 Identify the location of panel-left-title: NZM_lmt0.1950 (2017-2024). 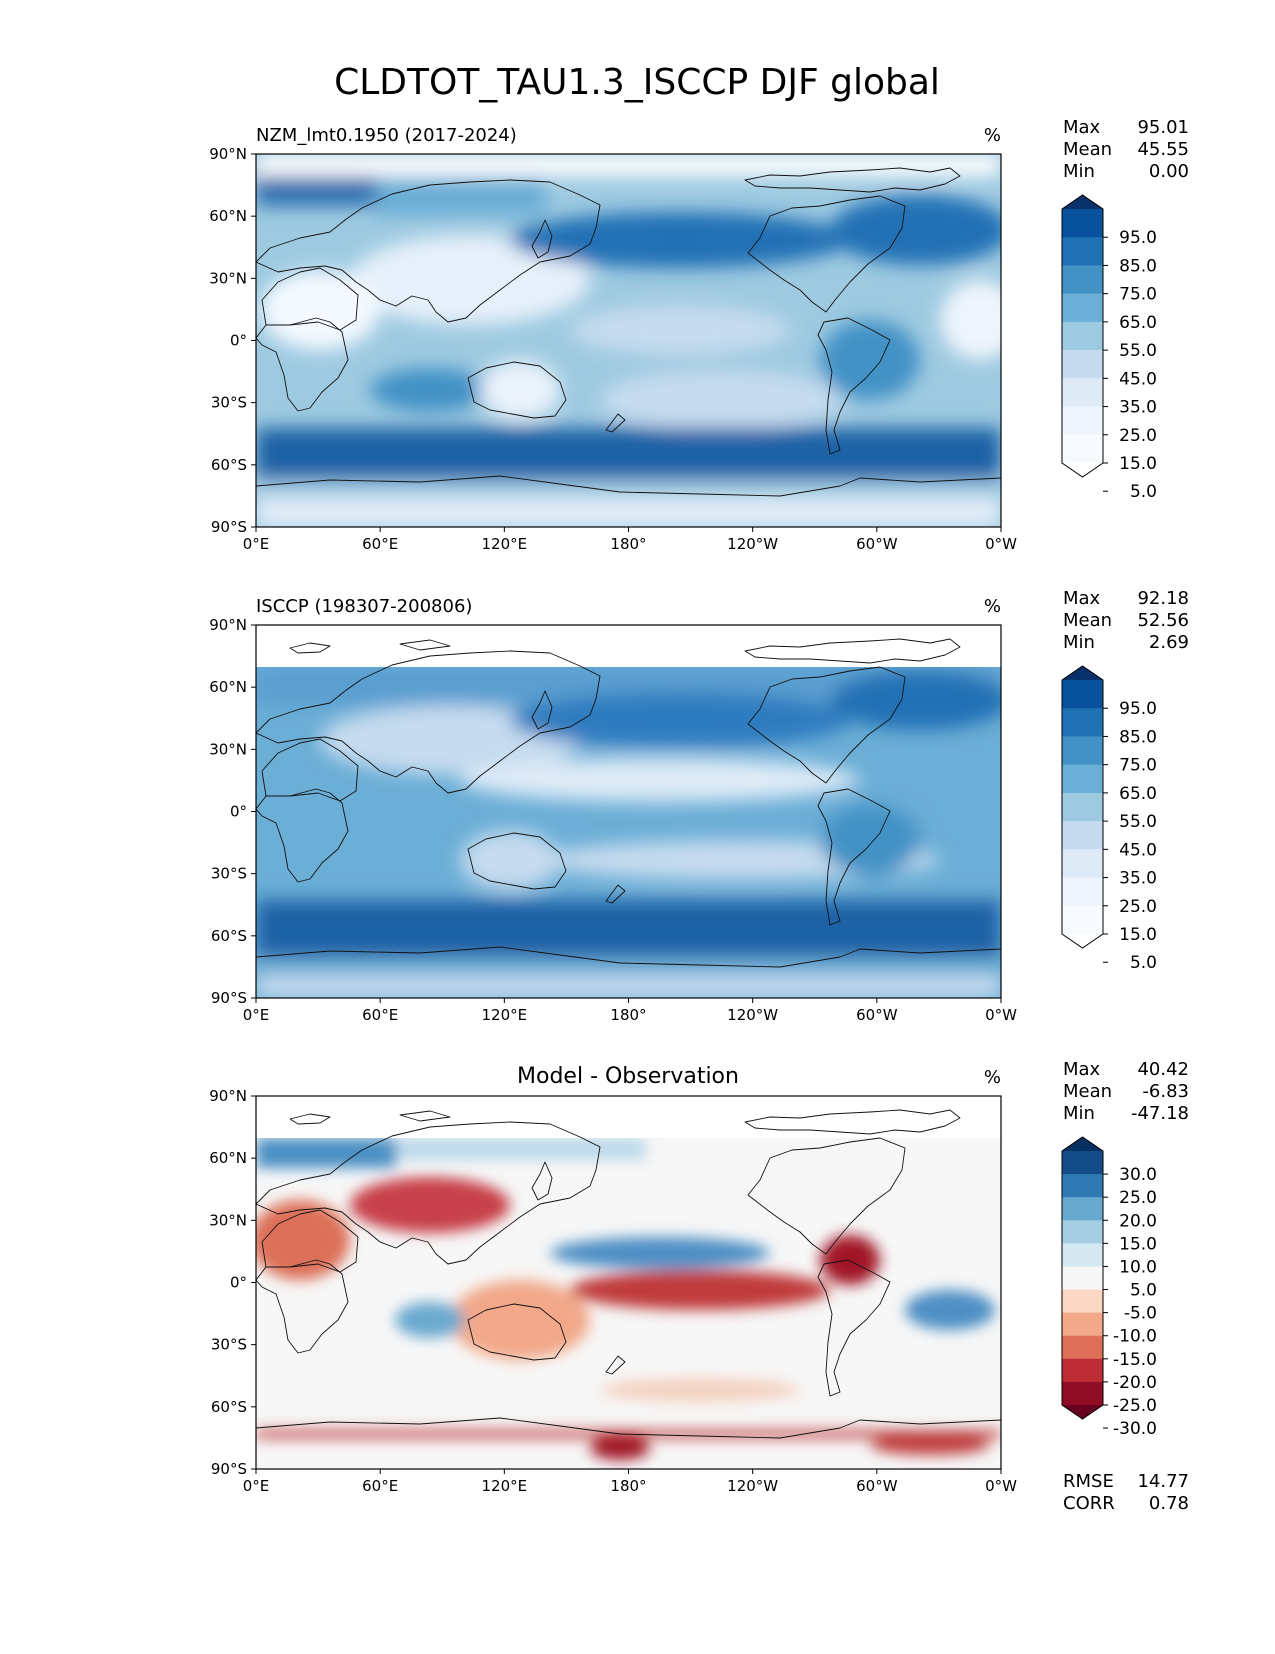
(386, 135).